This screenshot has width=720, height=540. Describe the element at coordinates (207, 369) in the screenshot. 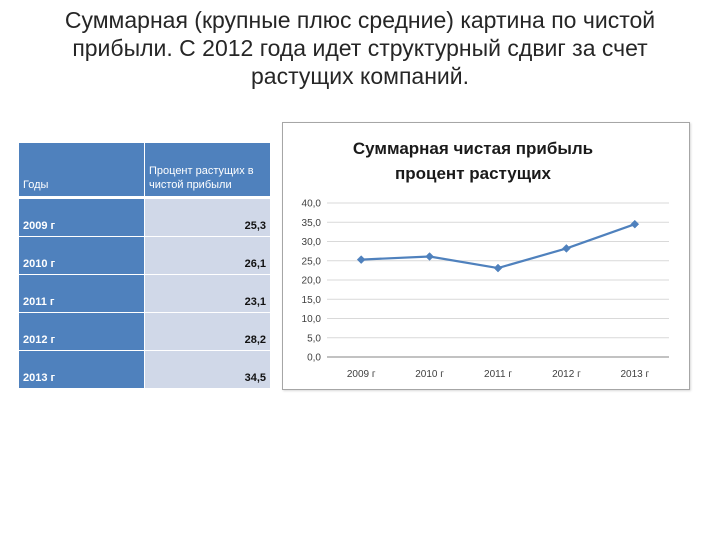

I see `row-value: 34,5` at that location.